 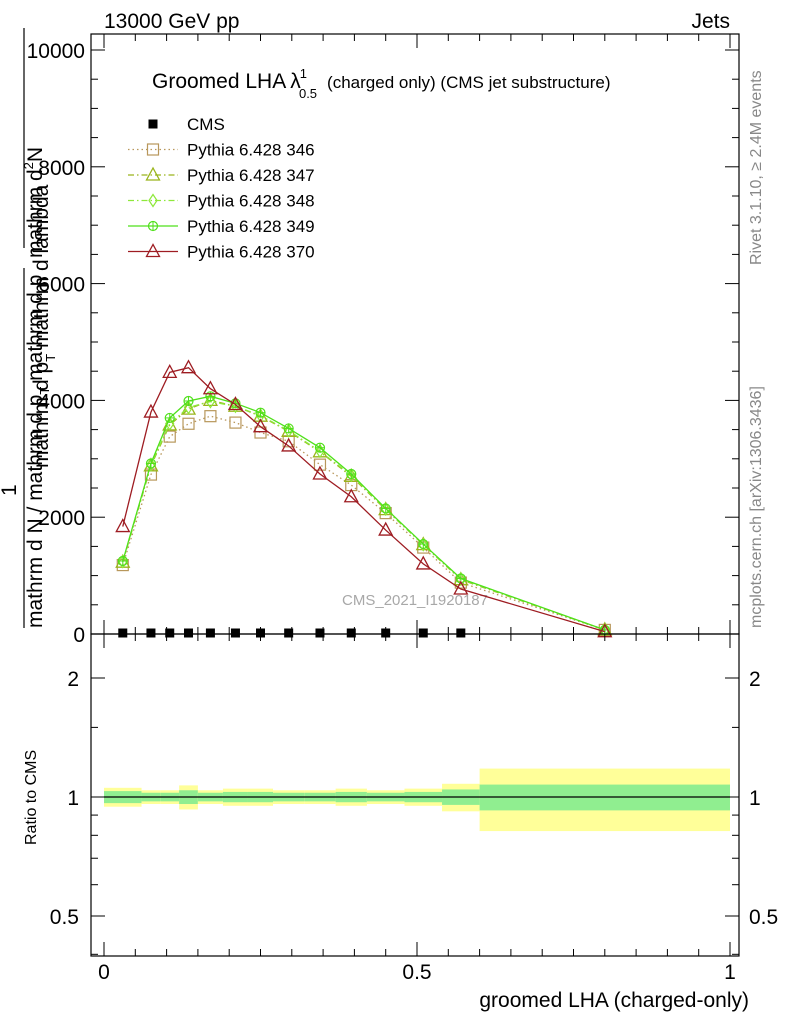 What do you see at coordinates (73, 798) in the screenshot?
I see `ratio-y-tick-label: 1` at bounding box center [73, 798].